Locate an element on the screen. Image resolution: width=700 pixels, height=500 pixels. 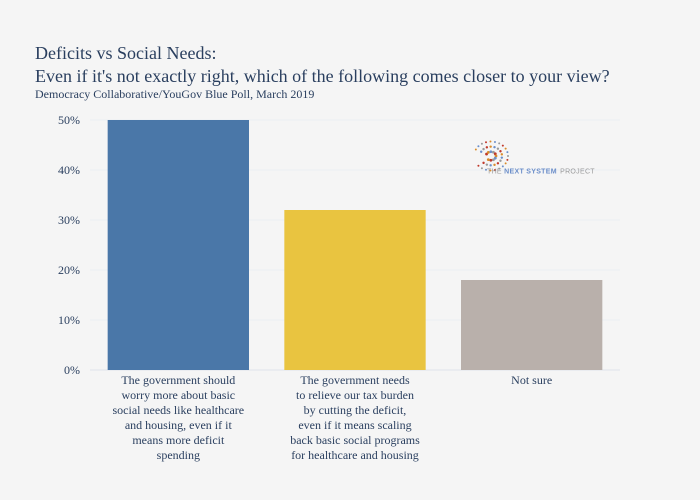
y-axis-ticks: 0% 10% 20% 30% 40% 50% is located at coordinates (69, 245).